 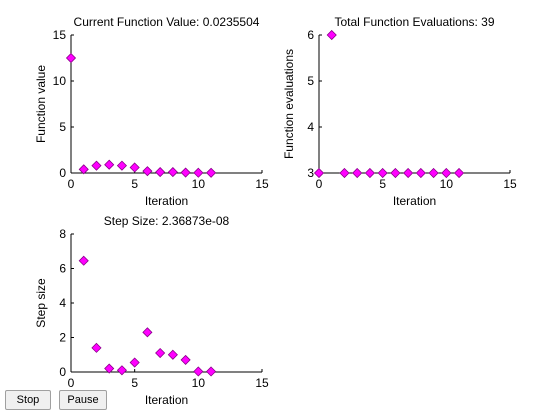 I want to click on y-tick-label: 3, so click(x=310, y=173).